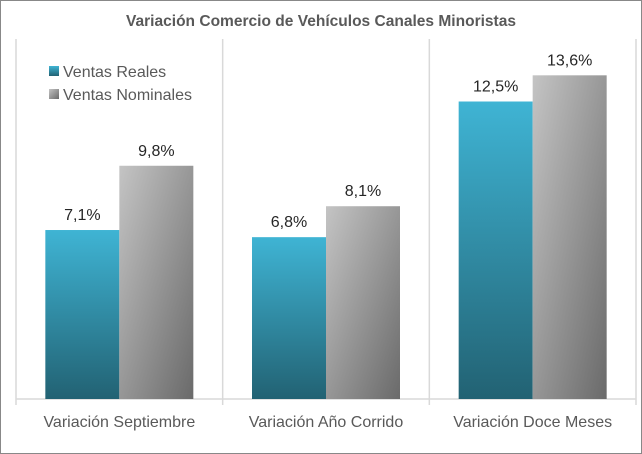 The height and width of the screenshot is (454, 642). What do you see at coordinates (127, 95) in the screenshot?
I see `legend-label-ventas-nominales: Ventas Nominales` at bounding box center [127, 95].